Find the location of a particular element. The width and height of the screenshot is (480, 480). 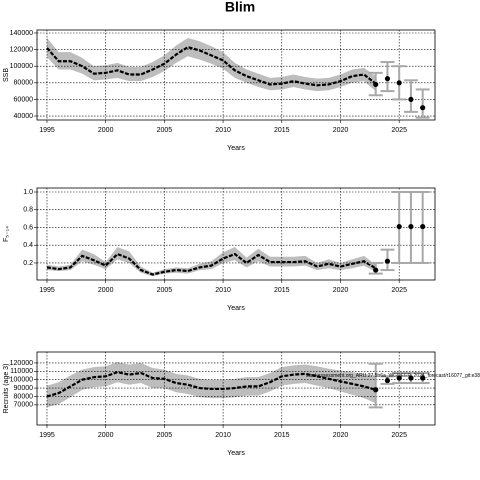

y-tick-label: 110000 is located at coordinates (21, 371).